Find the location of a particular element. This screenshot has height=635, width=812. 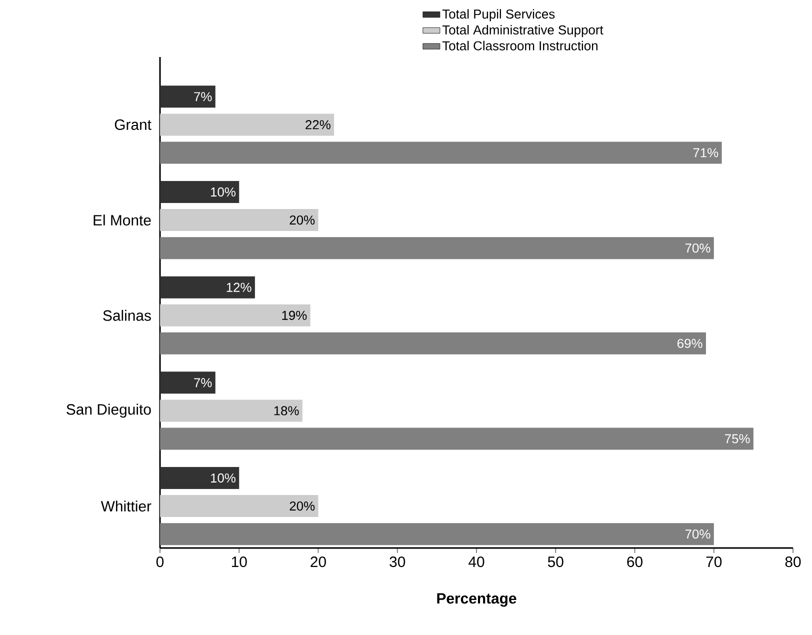

data-label: 75% is located at coordinates (737, 439).